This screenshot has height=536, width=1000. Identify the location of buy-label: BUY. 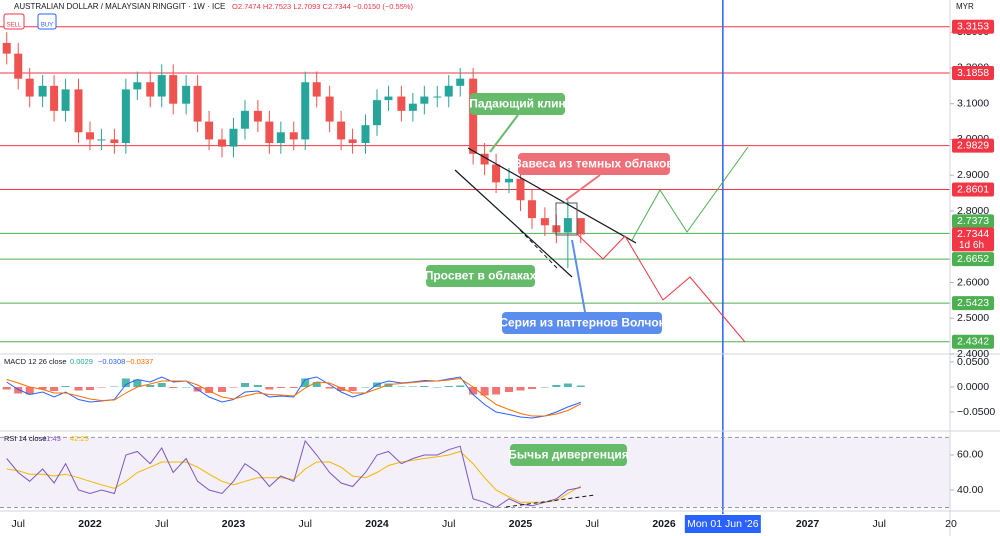
(47, 26).